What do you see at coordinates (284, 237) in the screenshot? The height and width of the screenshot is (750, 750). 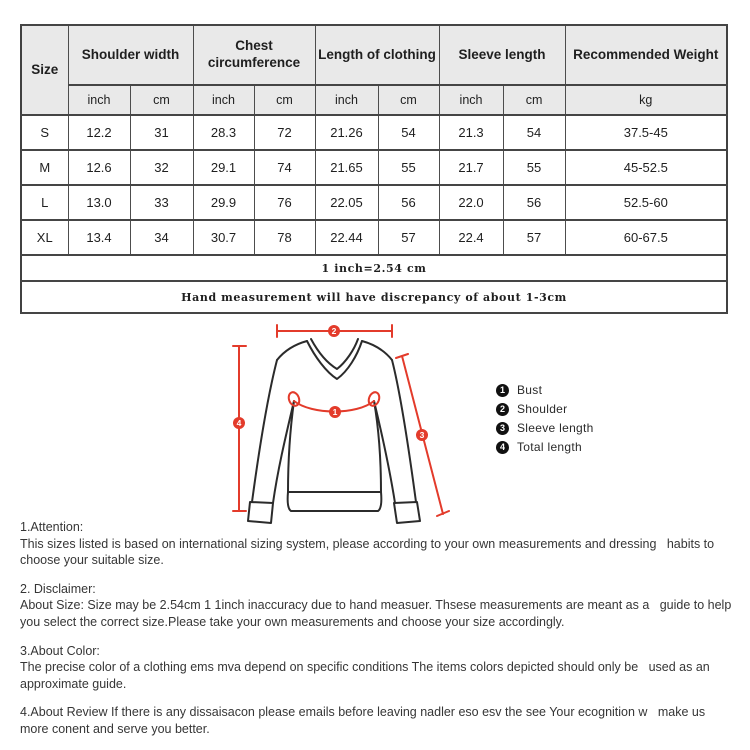 I see `value-cell: 78` at bounding box center [284, 237].